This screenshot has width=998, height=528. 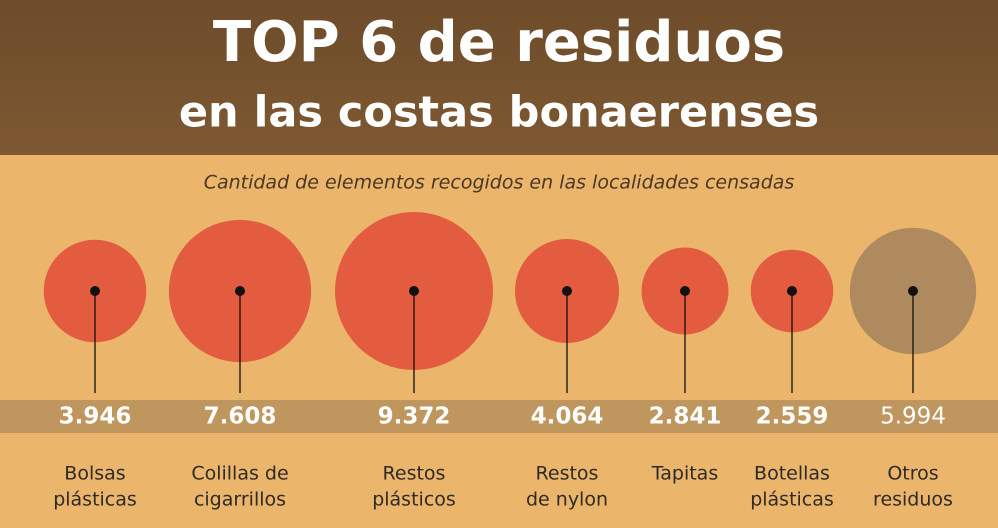 I want to click on category-label: residuos, so click(x=913, y=500).